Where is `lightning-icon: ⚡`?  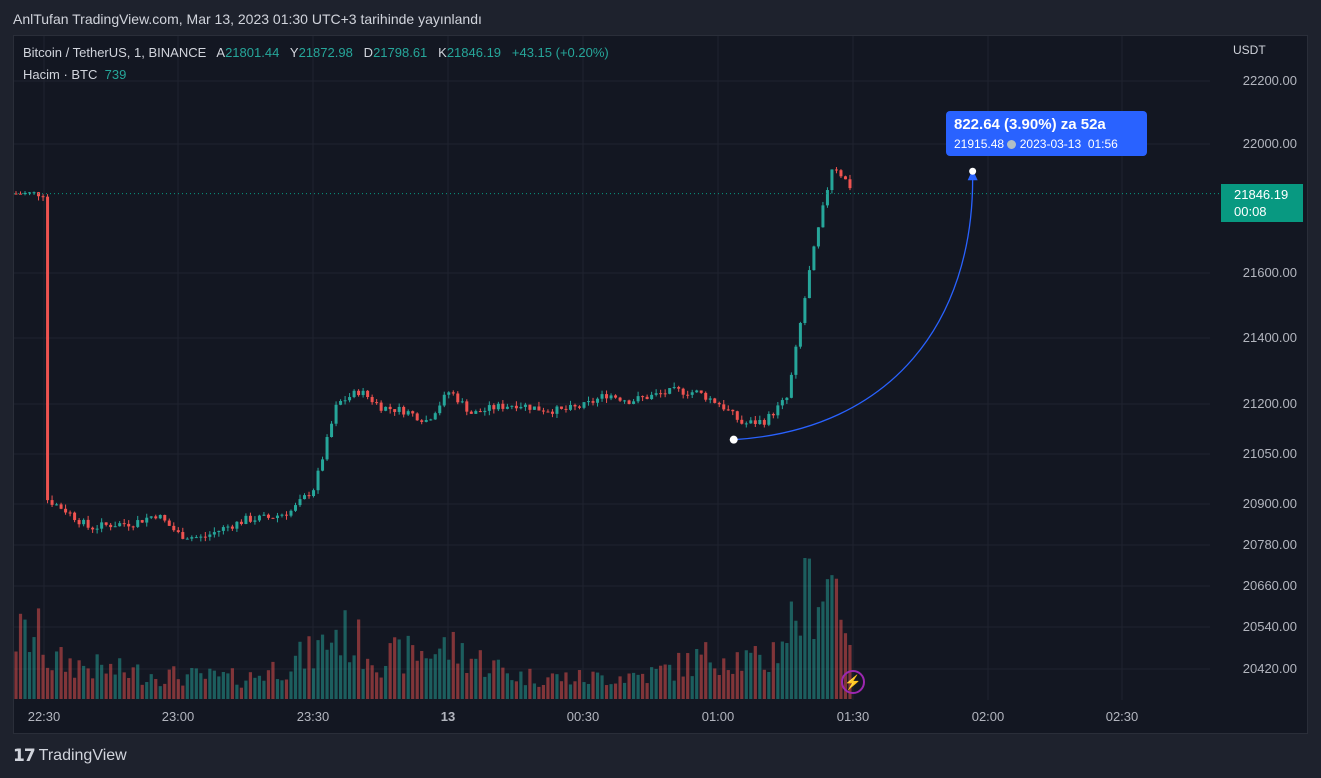 lightning-icon: ⚡ is located at coordinates (853, 682).